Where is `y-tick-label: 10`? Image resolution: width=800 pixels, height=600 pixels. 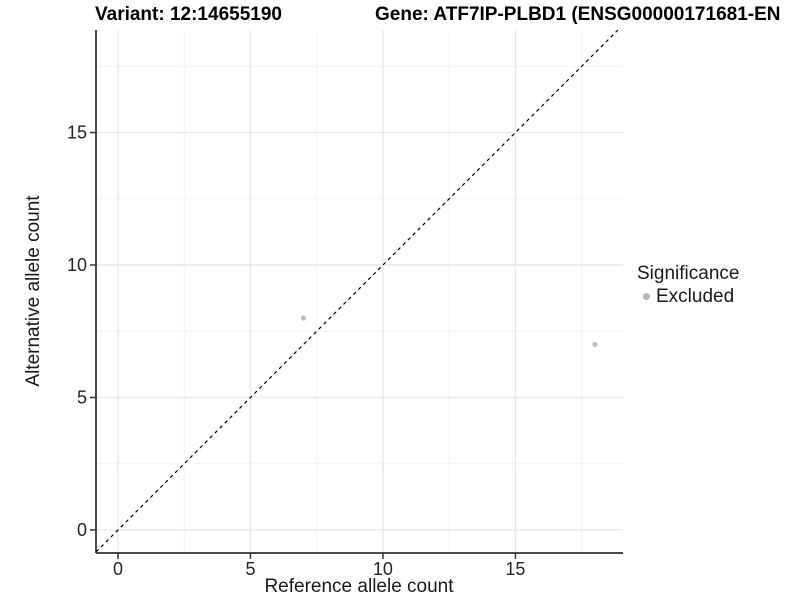 y-tick-label: 10 is located at coordinates (77, 265).